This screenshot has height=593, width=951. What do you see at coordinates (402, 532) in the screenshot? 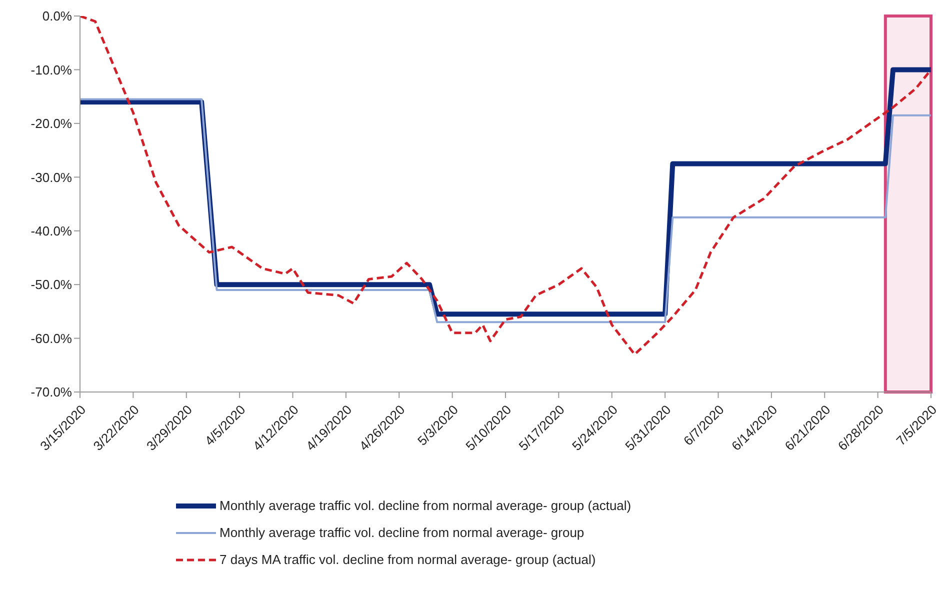
I see `legend-label: Monthly average traffic vol. decline from normal average- group` at bounding box center [402, 532].